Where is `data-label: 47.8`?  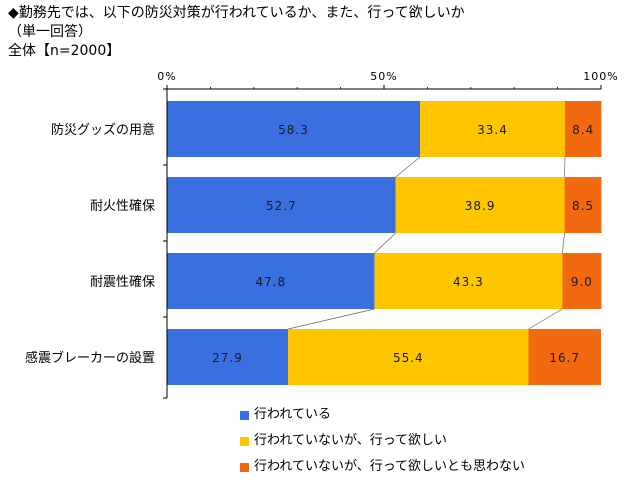 data-label: 47.8 is located at coordinates (270, 282).